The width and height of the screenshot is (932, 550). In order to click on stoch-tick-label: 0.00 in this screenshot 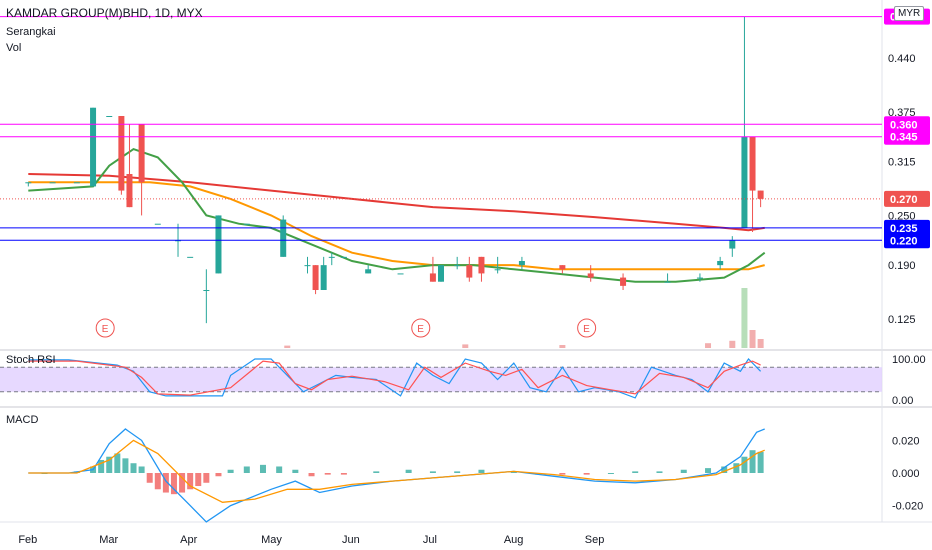, I will do `click(902, 401)`.